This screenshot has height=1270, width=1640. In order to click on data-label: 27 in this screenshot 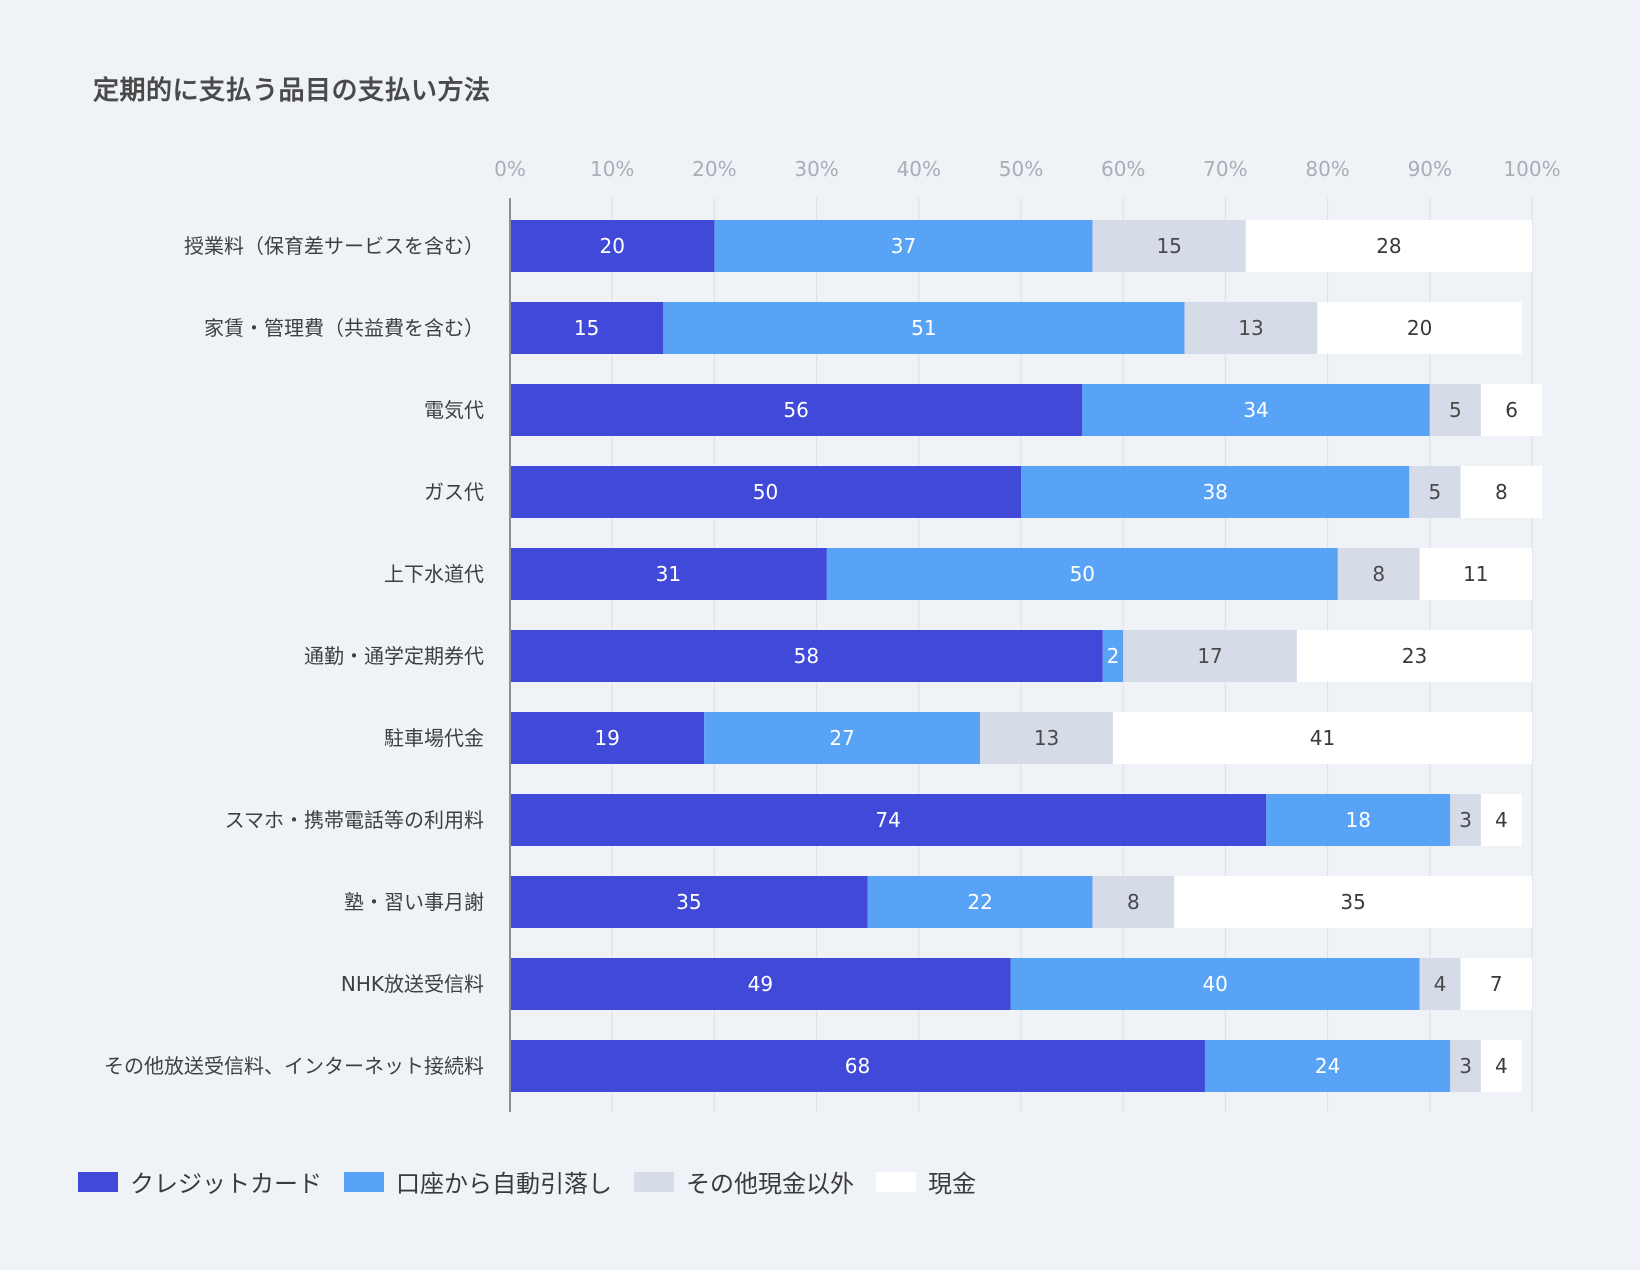, I will do `click(841, 738)`.